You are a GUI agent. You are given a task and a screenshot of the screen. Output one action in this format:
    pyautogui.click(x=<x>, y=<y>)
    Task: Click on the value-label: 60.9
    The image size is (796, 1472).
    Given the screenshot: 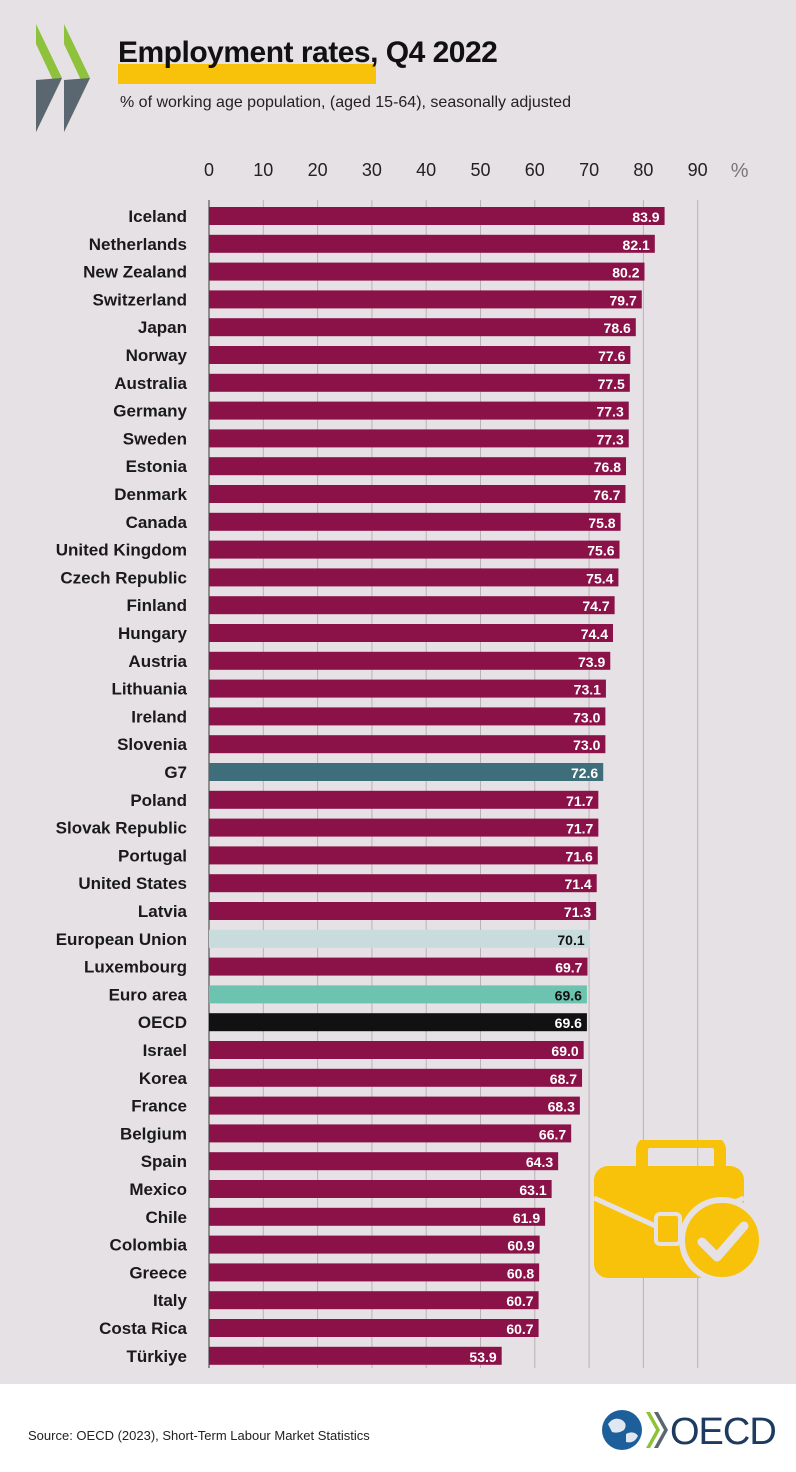 What is the action you would take?
    pyautogui.click(x=520, y=1246)
    